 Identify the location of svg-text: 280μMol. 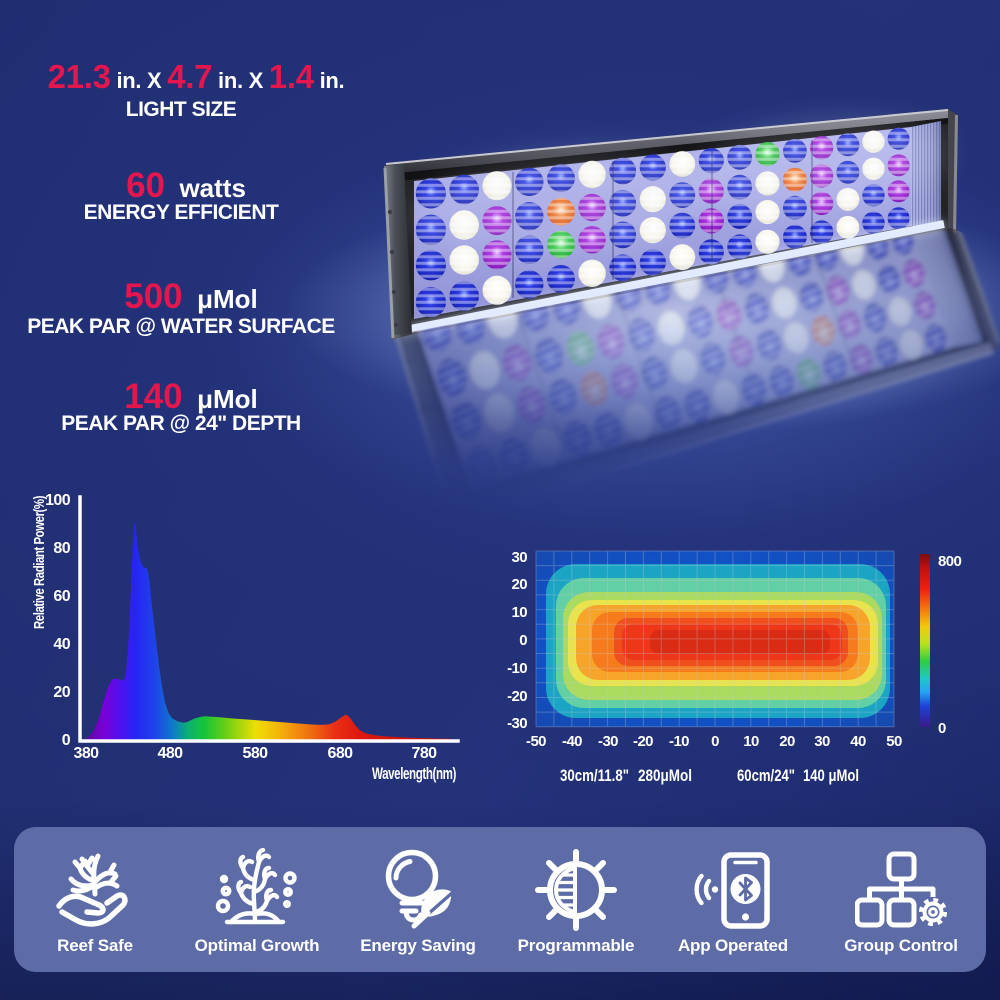
(665, 775).